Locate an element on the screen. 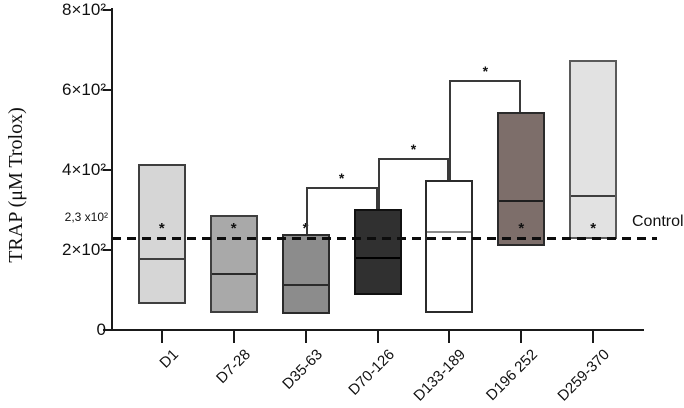 The image size is (684, 408). box-median-d1 is located at coordinates (161, 258).